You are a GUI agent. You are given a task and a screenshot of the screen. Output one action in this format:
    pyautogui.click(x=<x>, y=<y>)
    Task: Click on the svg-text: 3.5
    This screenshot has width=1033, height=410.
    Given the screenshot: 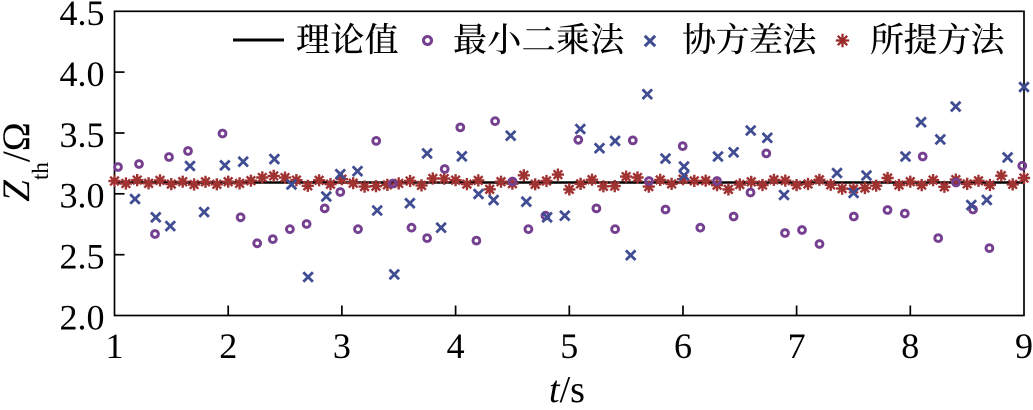 What is the action you would take?
    pyautogui.click(x=82, y=135)
    